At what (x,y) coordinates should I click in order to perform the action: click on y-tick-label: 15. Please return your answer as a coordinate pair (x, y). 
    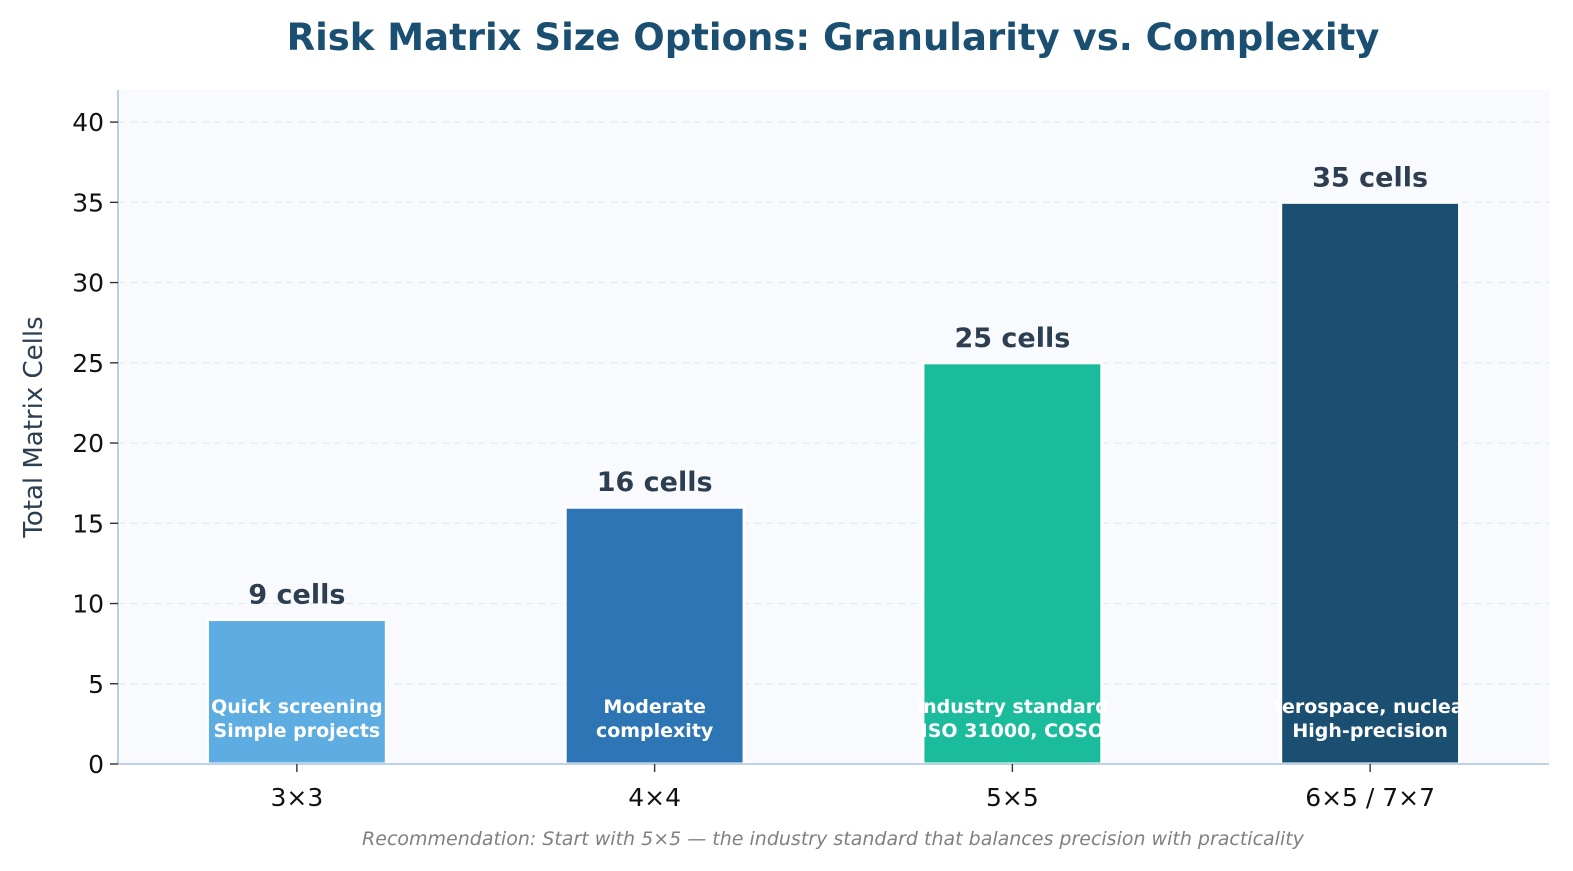
    Looking at the image, I should click on (88, 523).